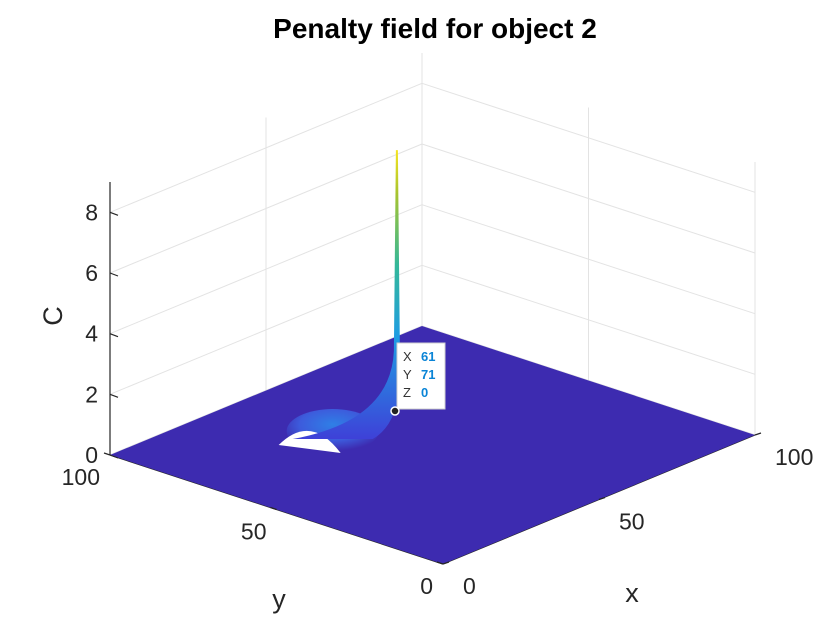  Describe the element at coordinates (91, 334) in the screenshot. I see `z-tick-label: 4` at that location.